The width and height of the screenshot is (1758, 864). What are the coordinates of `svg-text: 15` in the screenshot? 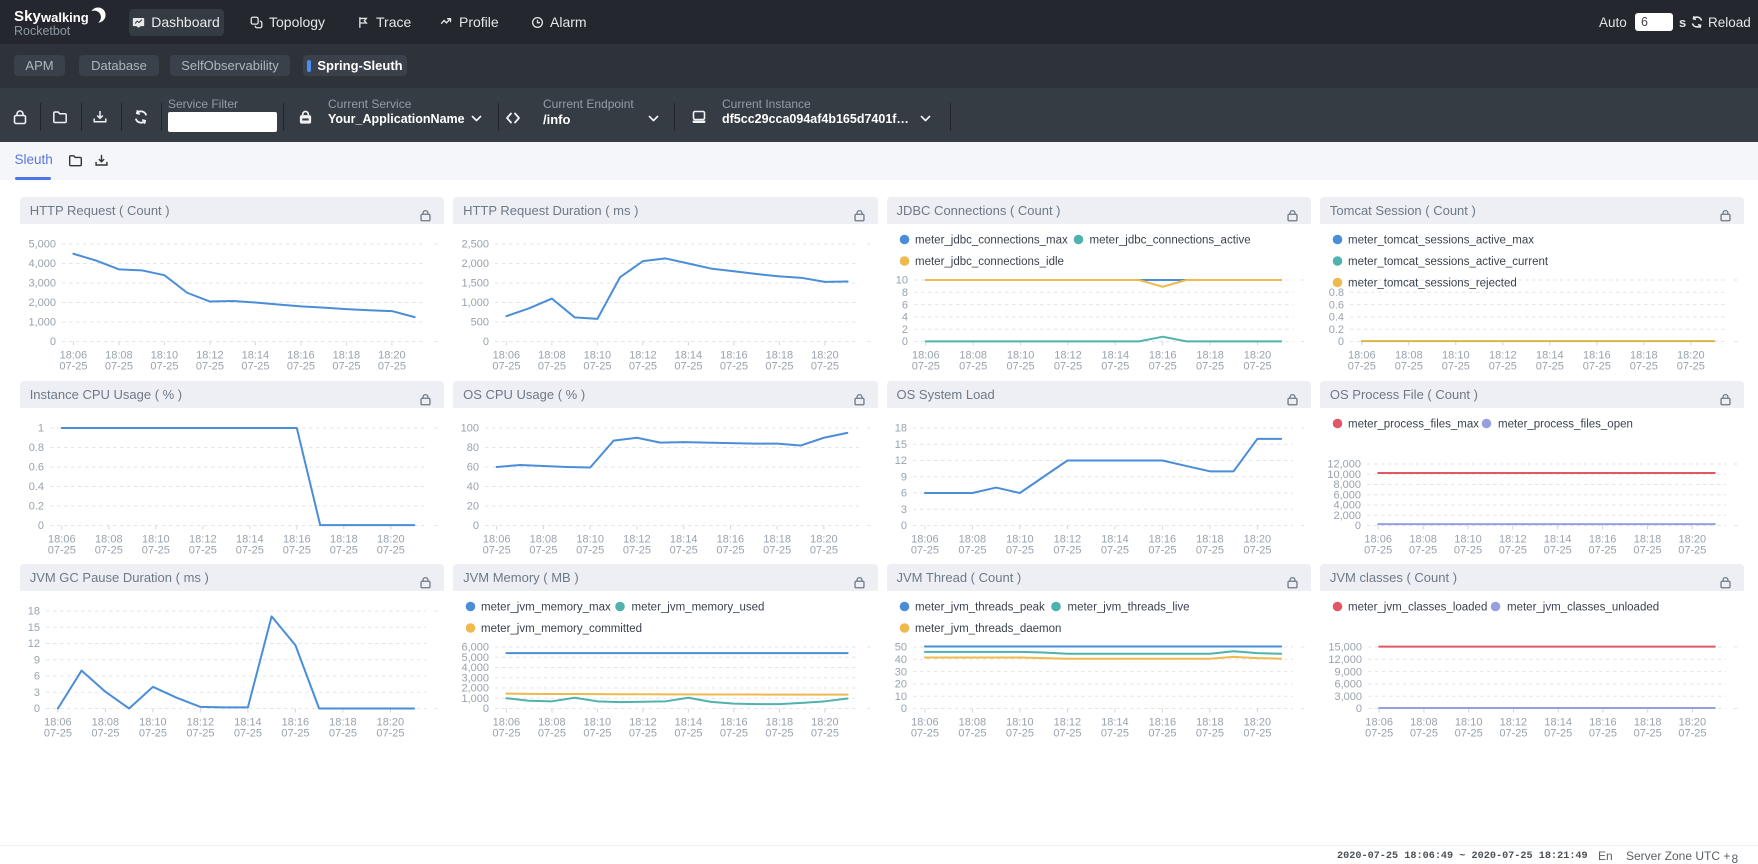 It's located at (900, 444).